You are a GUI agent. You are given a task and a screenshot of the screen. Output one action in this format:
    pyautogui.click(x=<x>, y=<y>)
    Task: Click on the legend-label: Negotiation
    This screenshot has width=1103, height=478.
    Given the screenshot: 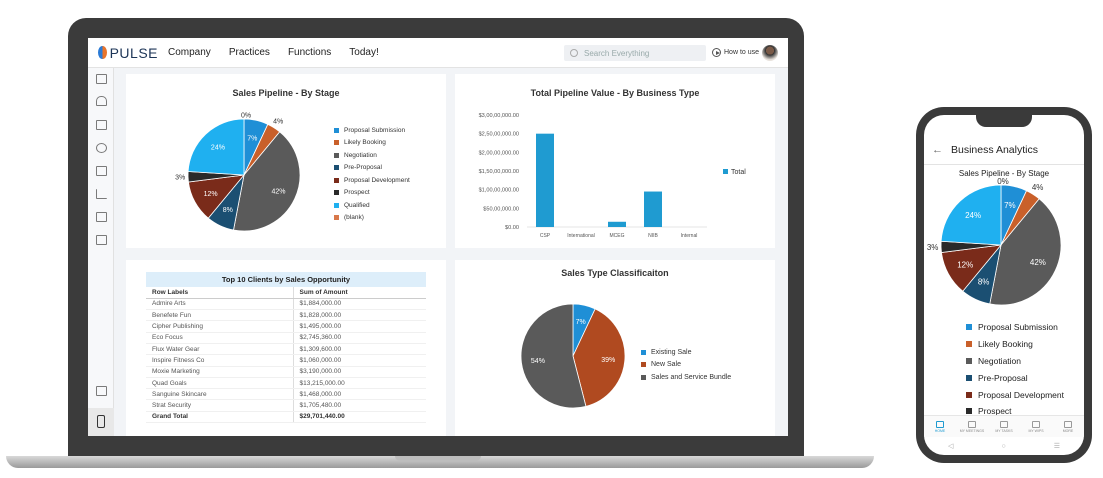 What is the action you would take?
    pyautogui.click(x=1000, y=360)
    